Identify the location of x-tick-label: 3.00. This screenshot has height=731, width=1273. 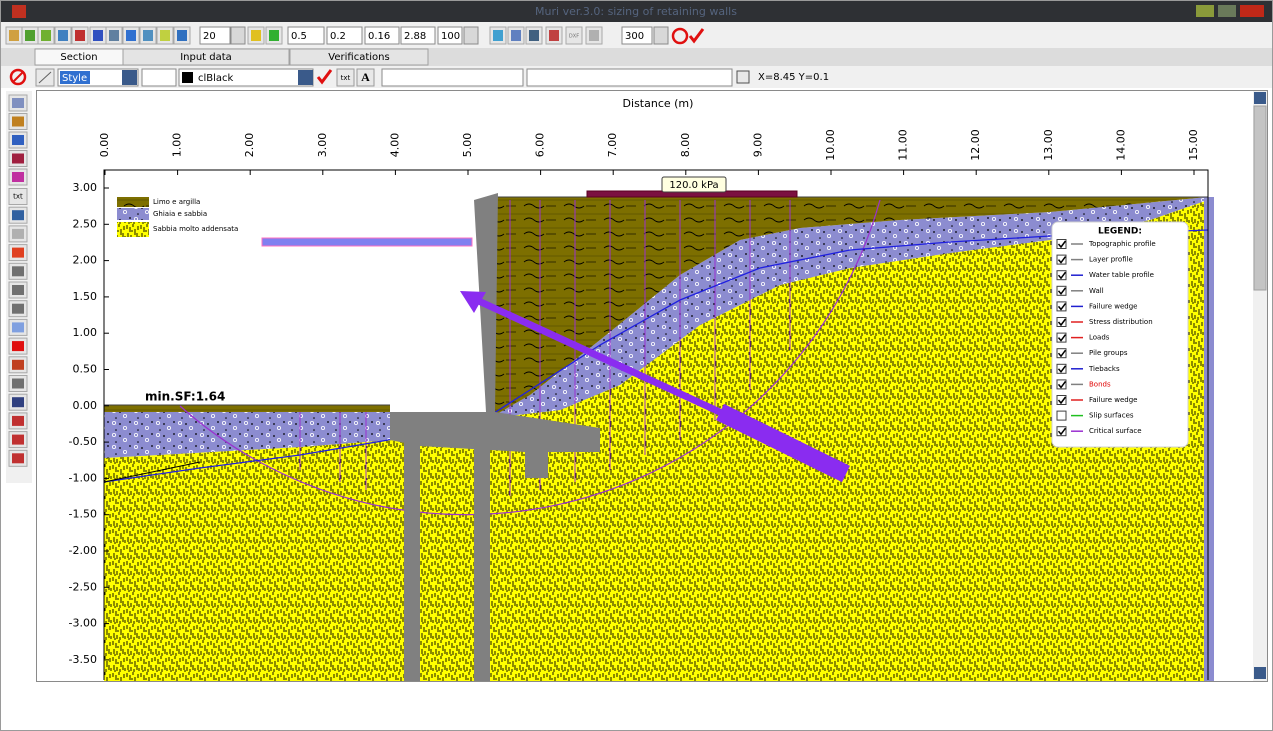
(322, 145).